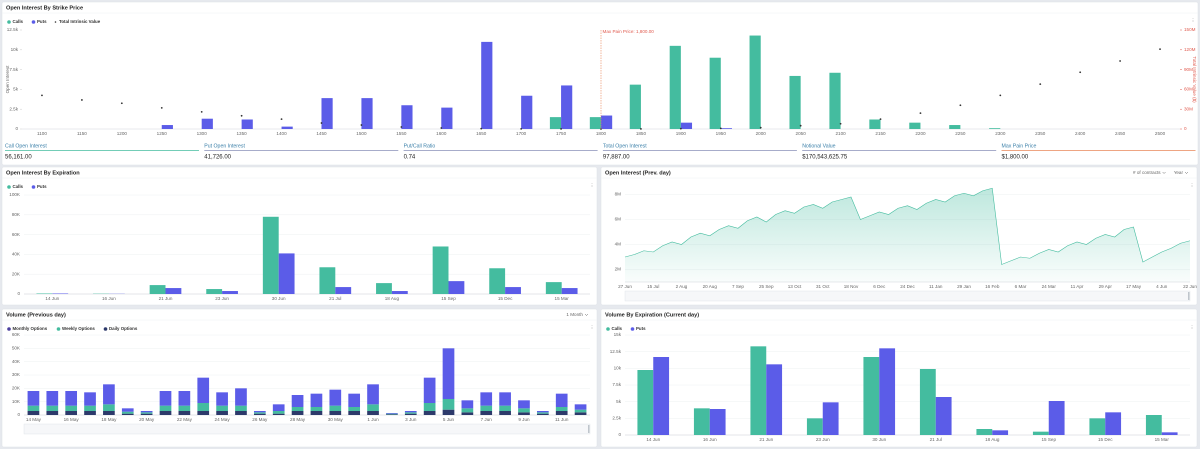 This screenshot has width=1200, height=449. What do you see at coordinates (30, 328) in the screenshot?
I see `legend-label: Monthly Options` at bounding box center [30, 328].